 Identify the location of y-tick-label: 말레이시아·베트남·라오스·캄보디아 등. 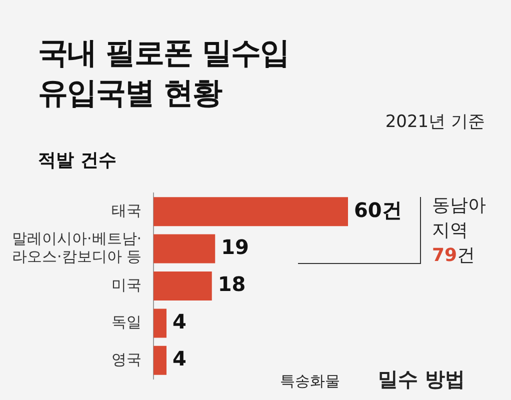
(77, 248).